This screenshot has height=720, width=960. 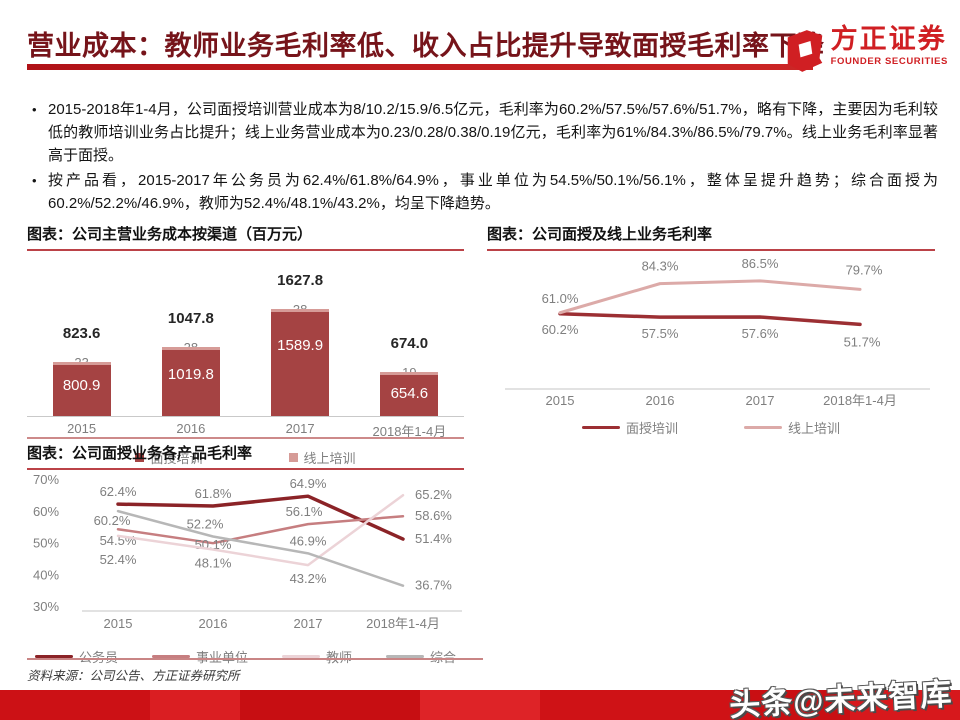 What do you see at coordinates (213, 493) in the screenshot?
I see `data-label: 61.8%` at bounding box center [213, 493].